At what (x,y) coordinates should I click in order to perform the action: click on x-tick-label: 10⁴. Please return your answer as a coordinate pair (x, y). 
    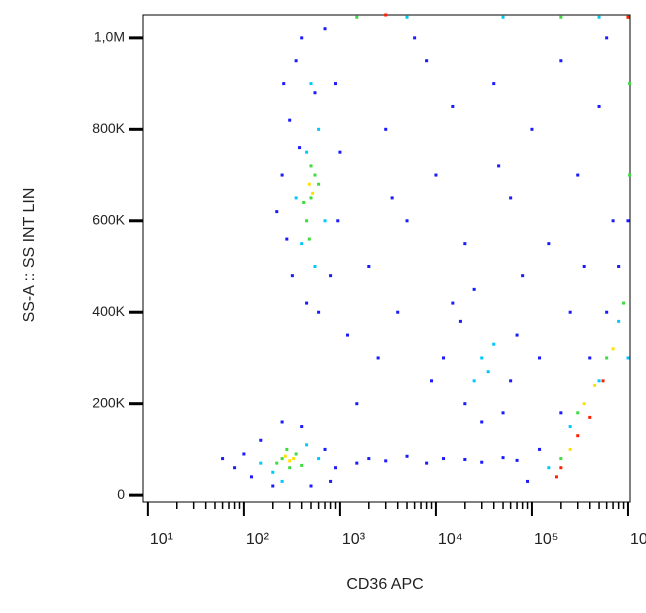
    Looking at the image, I should click on (450, 539).